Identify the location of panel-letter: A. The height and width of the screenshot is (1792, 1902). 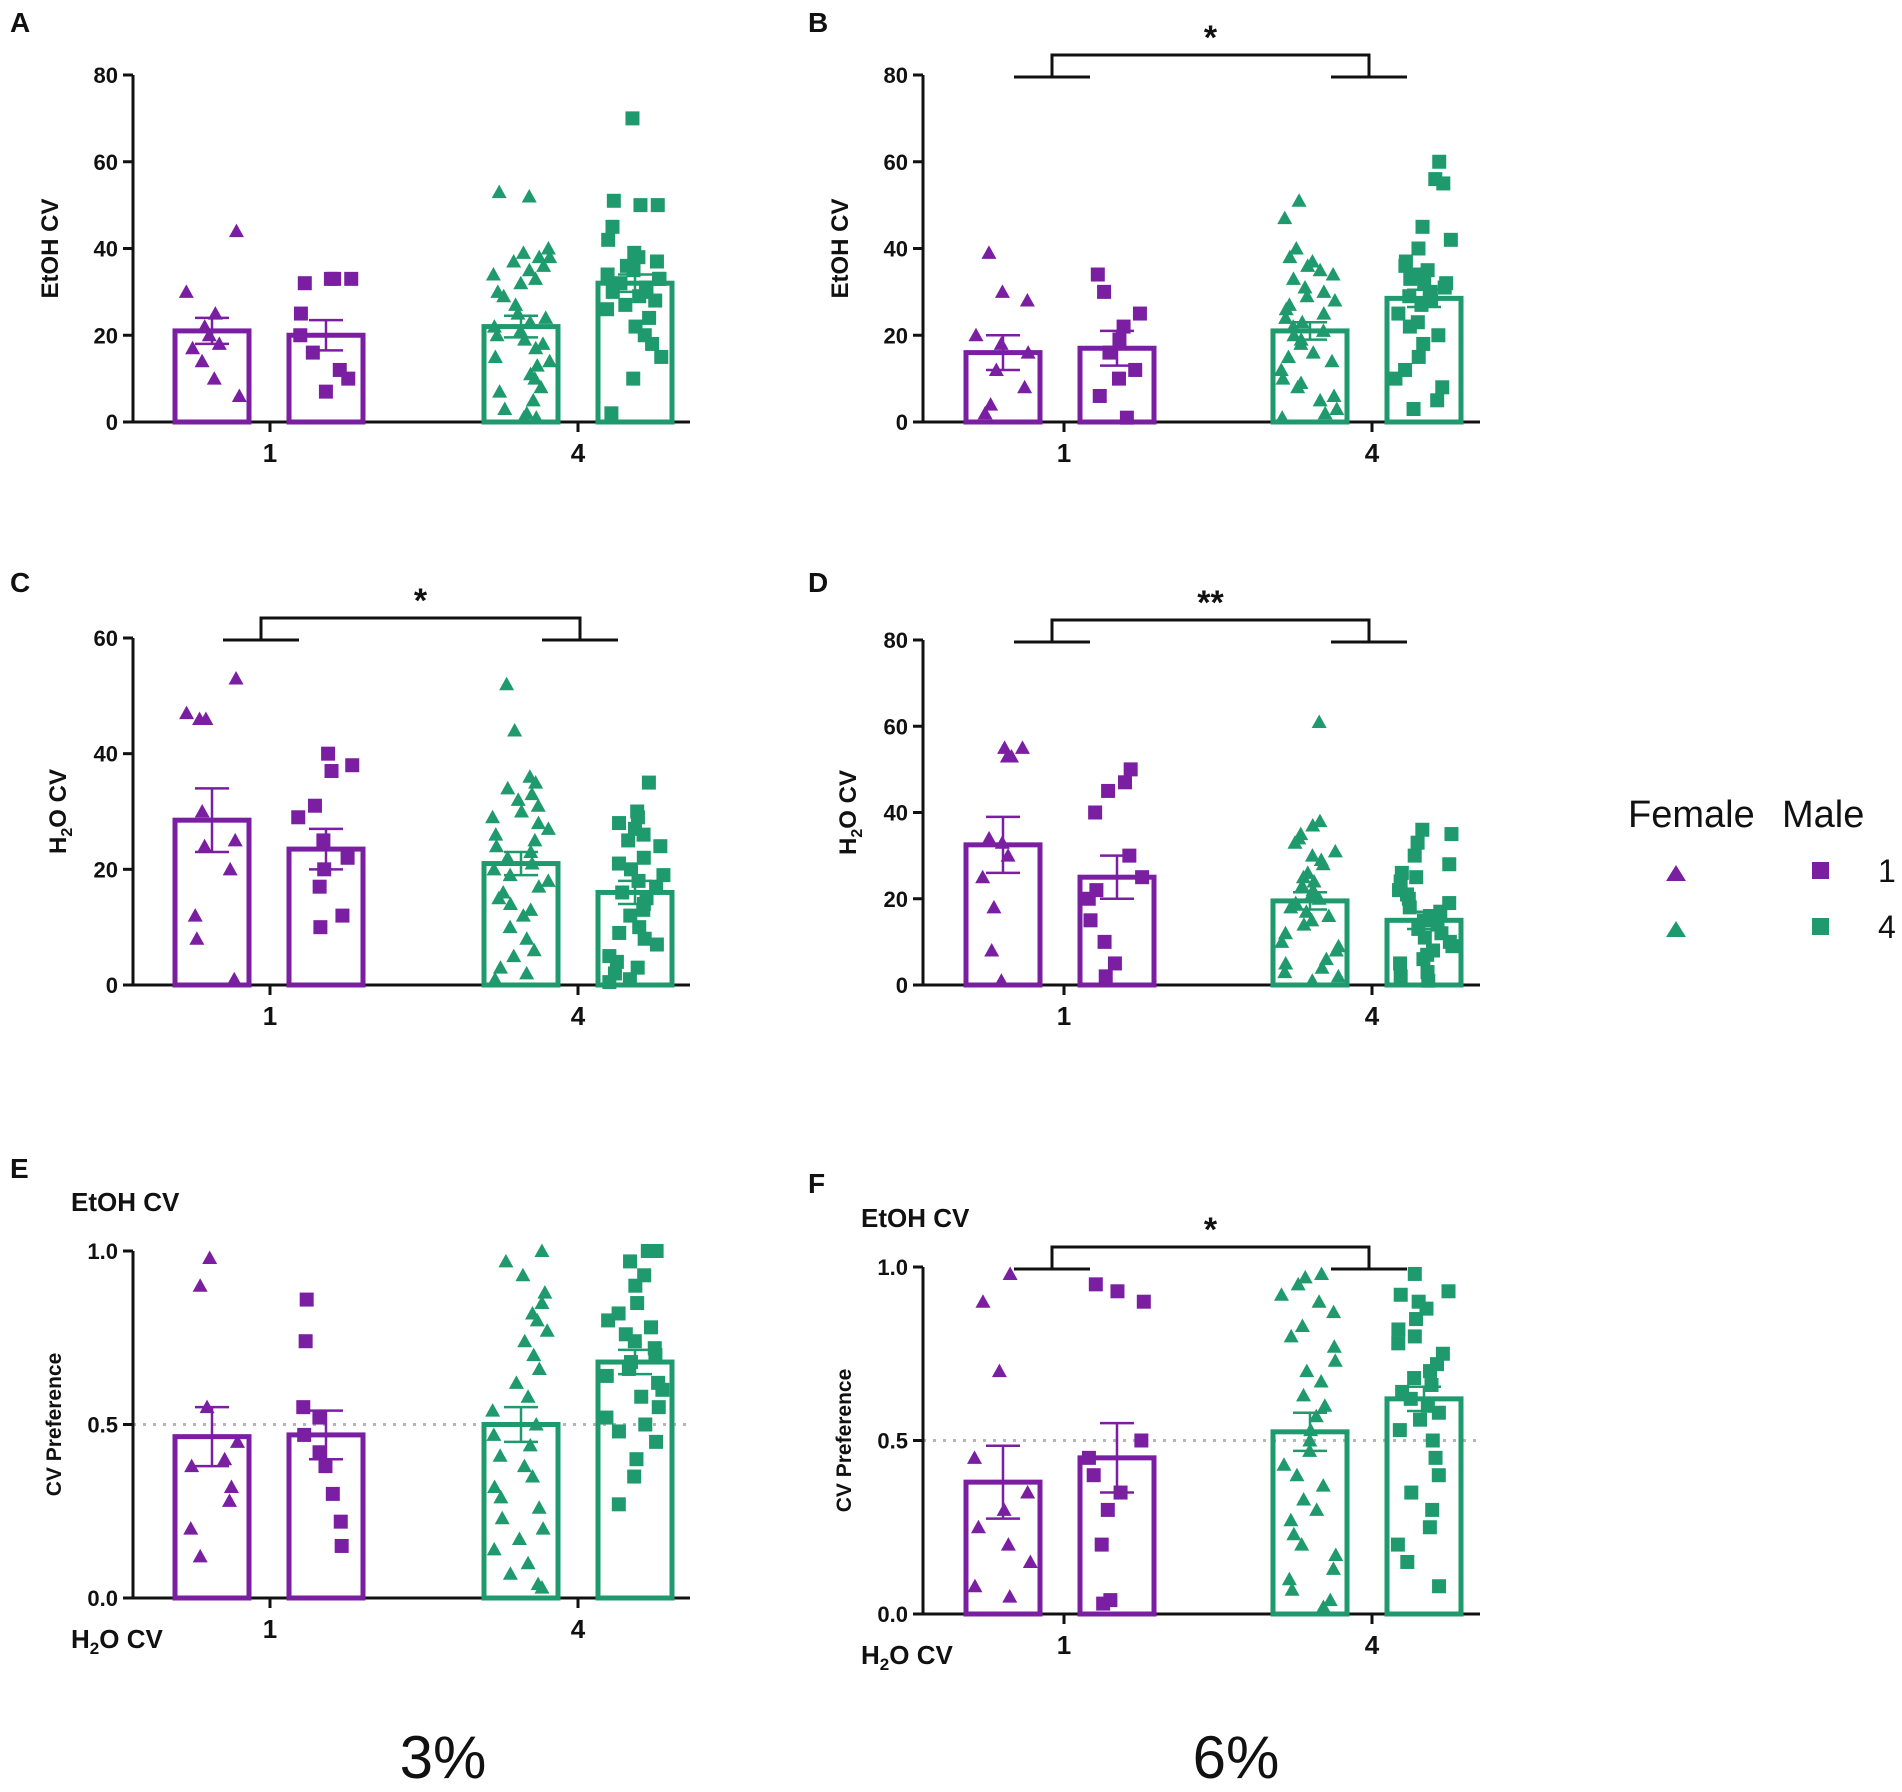
(20, 22).